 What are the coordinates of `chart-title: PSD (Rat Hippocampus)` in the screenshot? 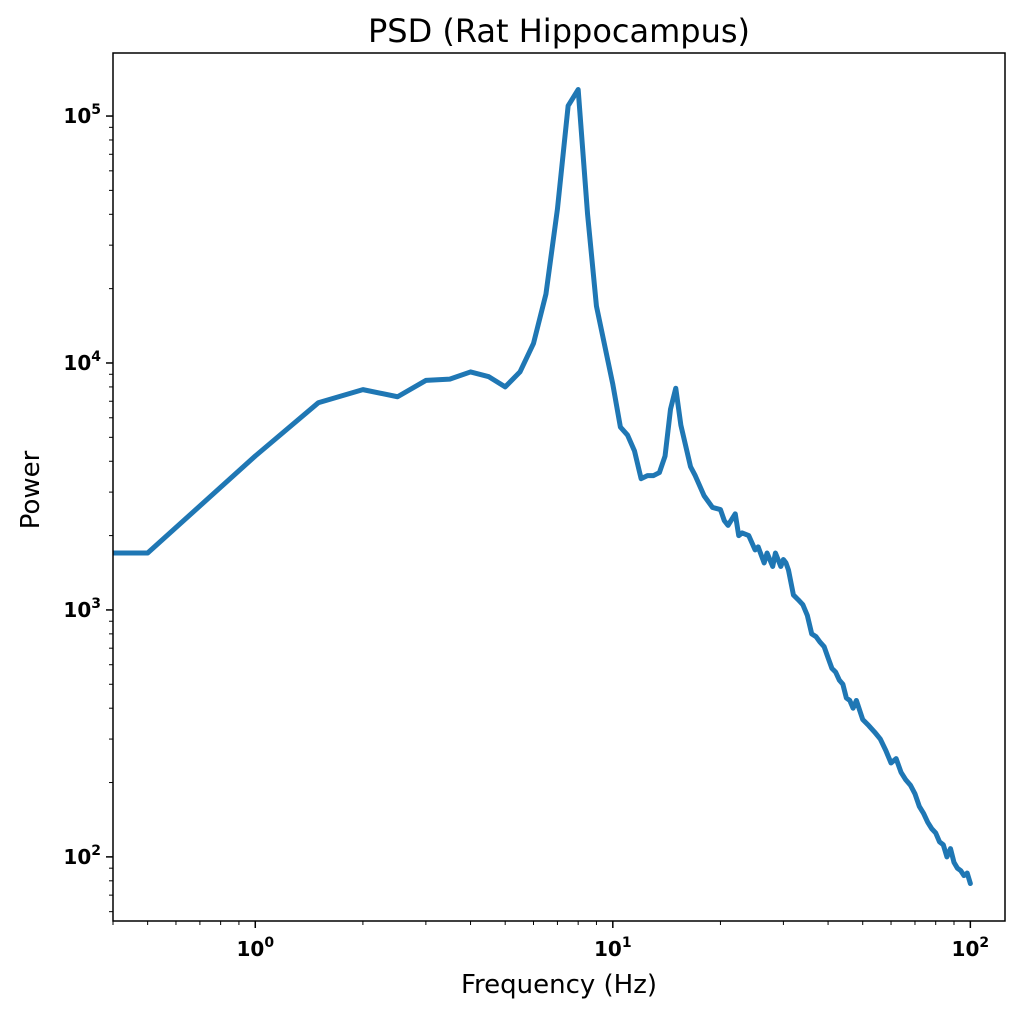 It's located at (559, 31).